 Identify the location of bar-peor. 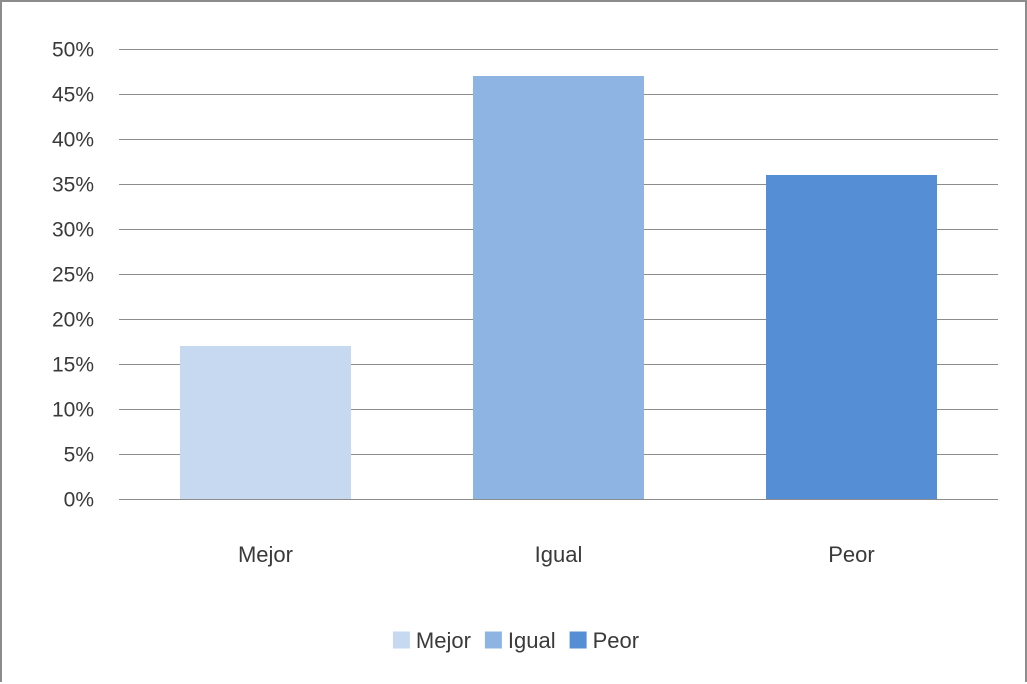
(851, 337).